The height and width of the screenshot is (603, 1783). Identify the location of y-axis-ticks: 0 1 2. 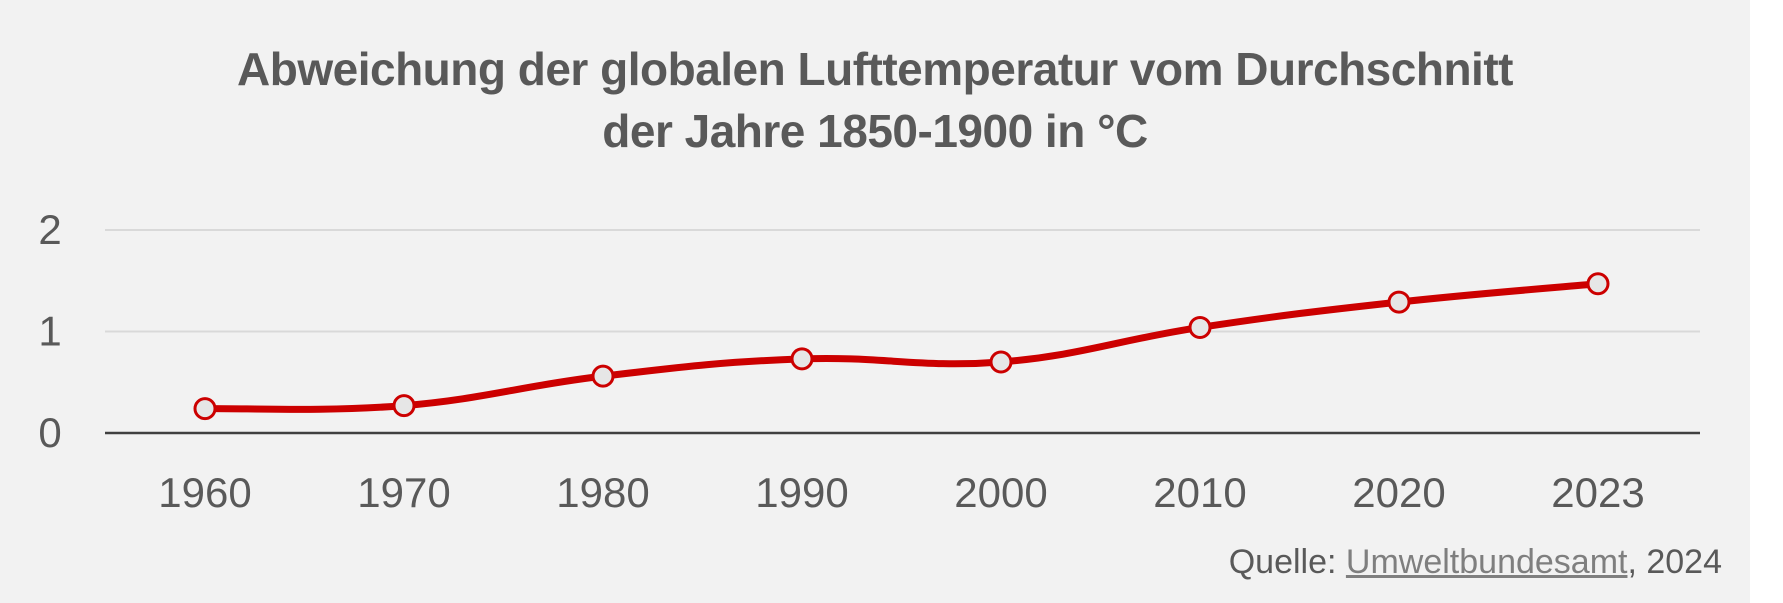
(49, 331).